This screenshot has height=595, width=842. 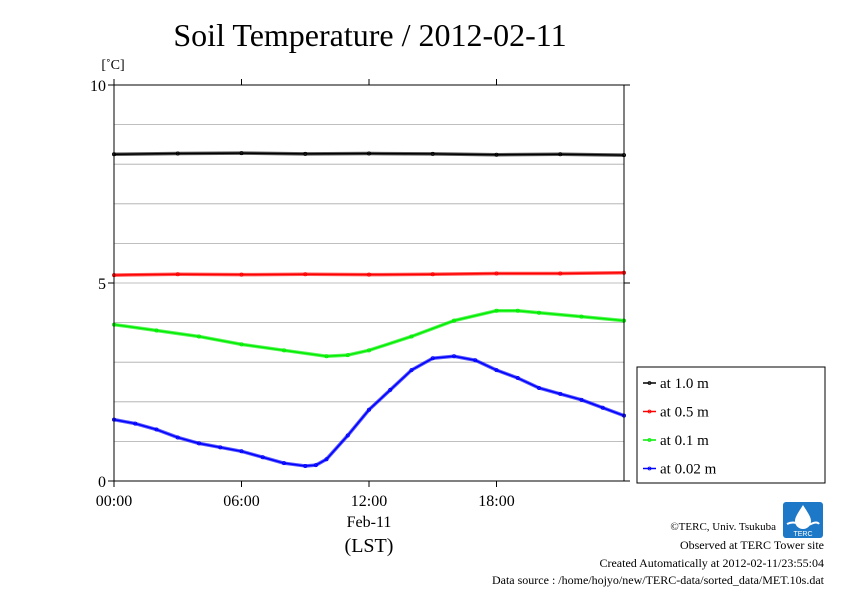 What do you see at coordinates (102, 284) in the screenshot?
I see `y-tick-label-1: 5` at bounding box center [102, 284].